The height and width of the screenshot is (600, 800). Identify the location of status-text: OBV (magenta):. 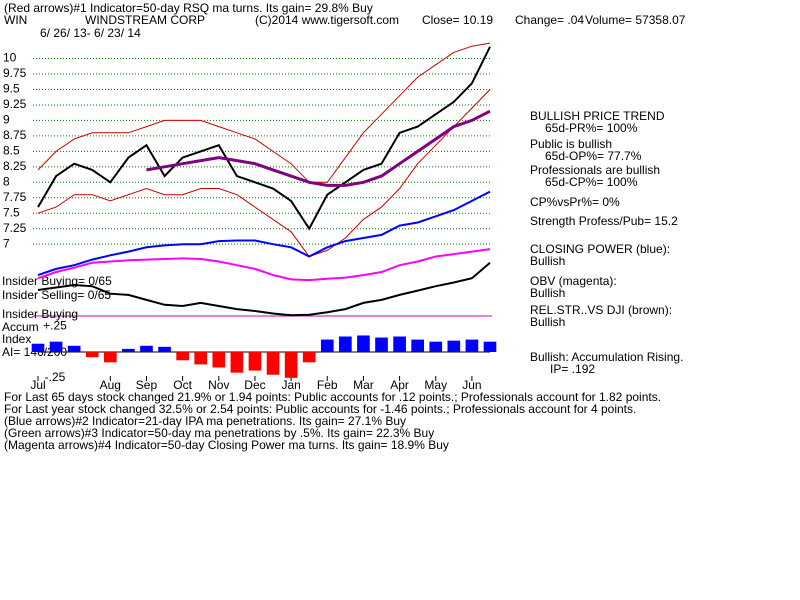
(573, 281).